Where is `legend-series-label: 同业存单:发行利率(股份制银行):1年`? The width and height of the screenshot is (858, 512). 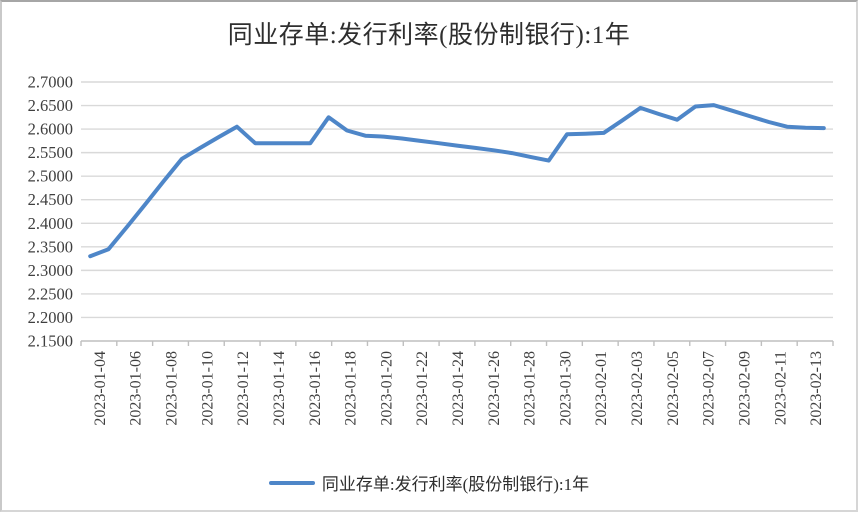
legend-series-label: 同业存单:发行利率(股份制银行):1年 is located at coordinates (455, 484).